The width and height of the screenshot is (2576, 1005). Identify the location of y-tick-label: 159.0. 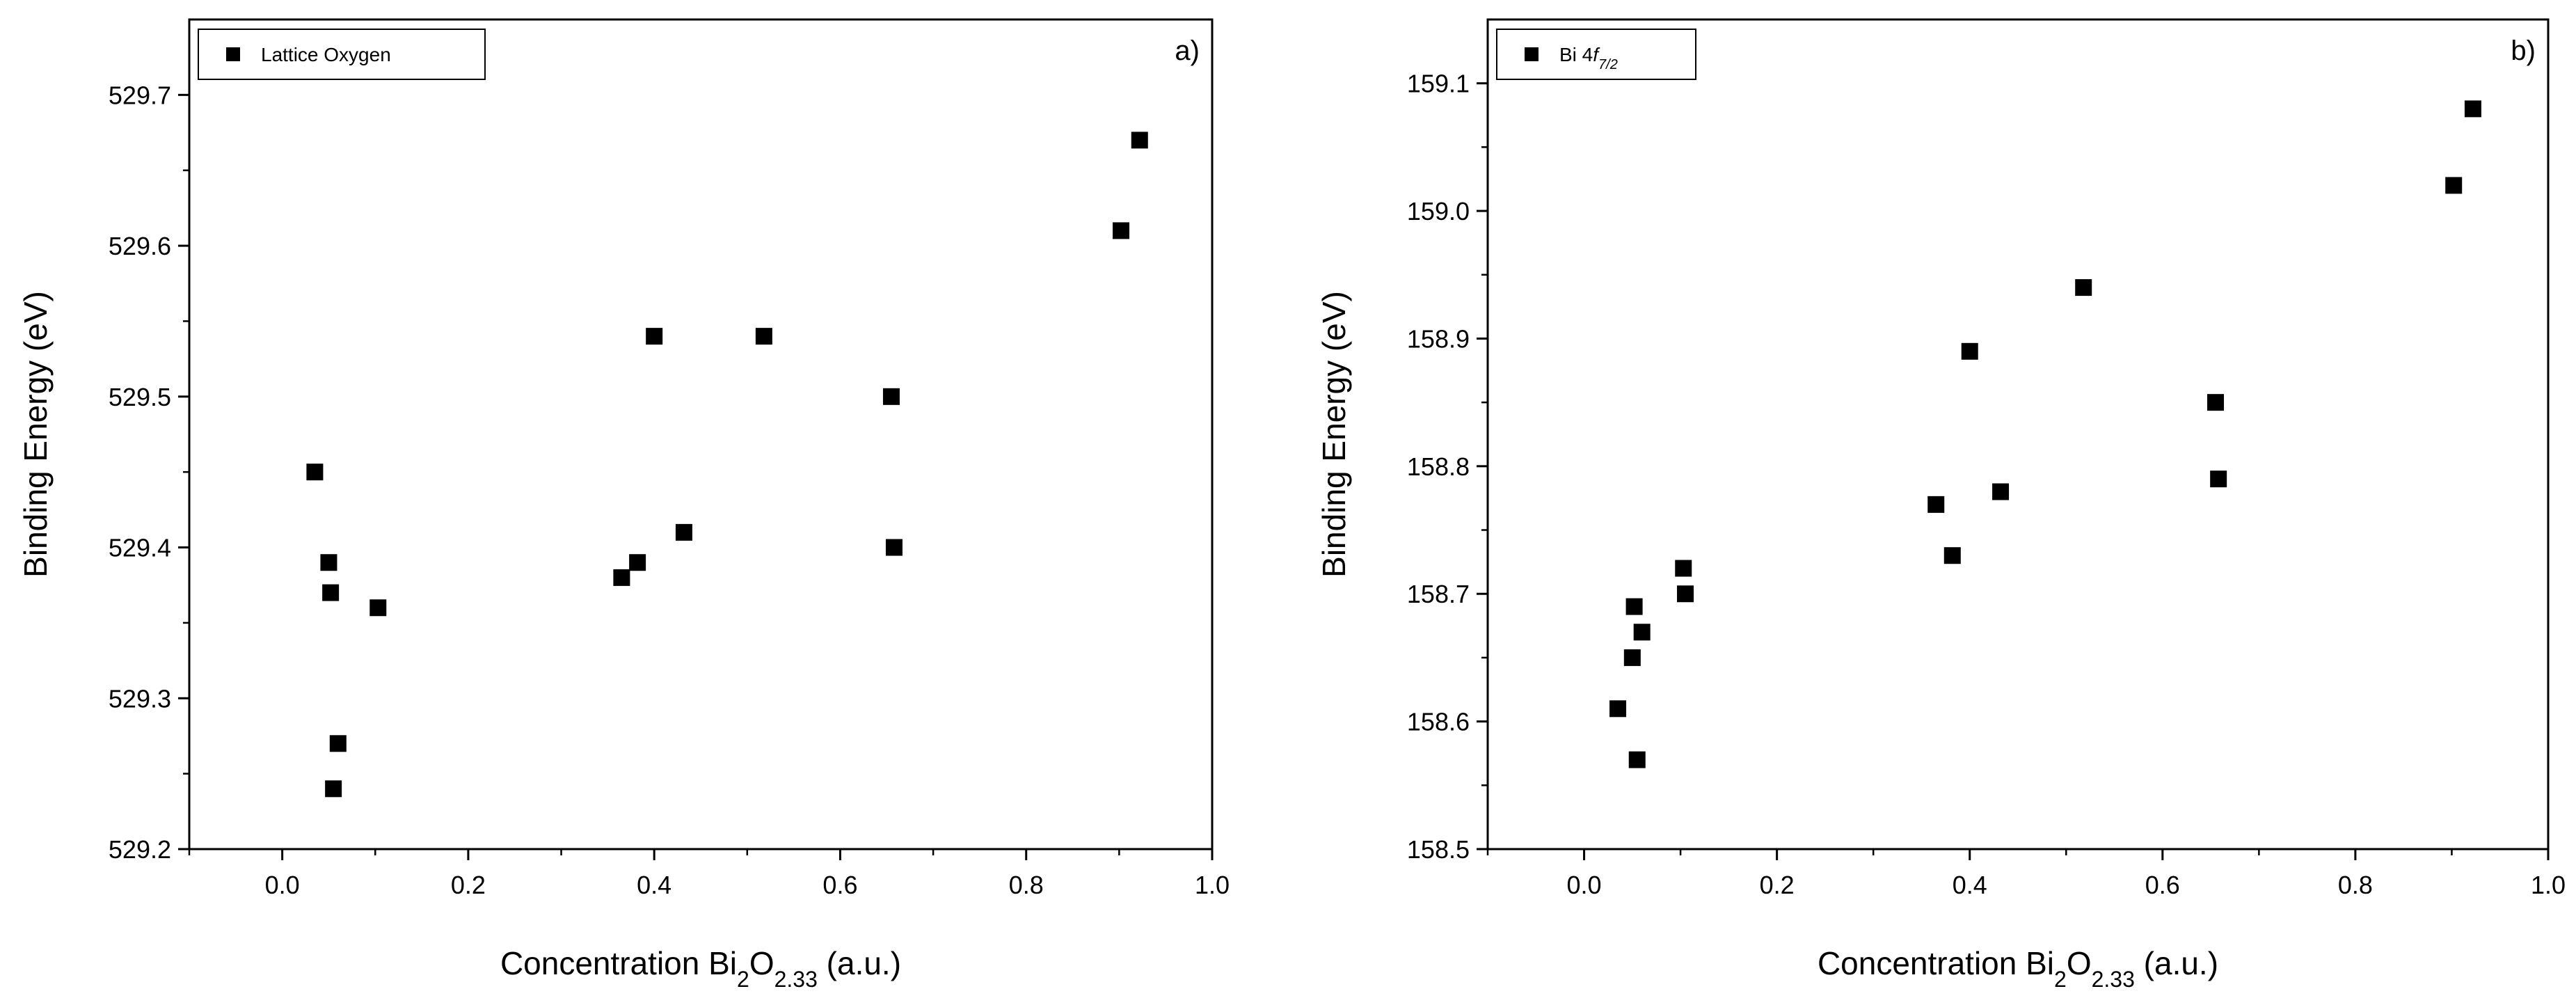
(1438, 211).